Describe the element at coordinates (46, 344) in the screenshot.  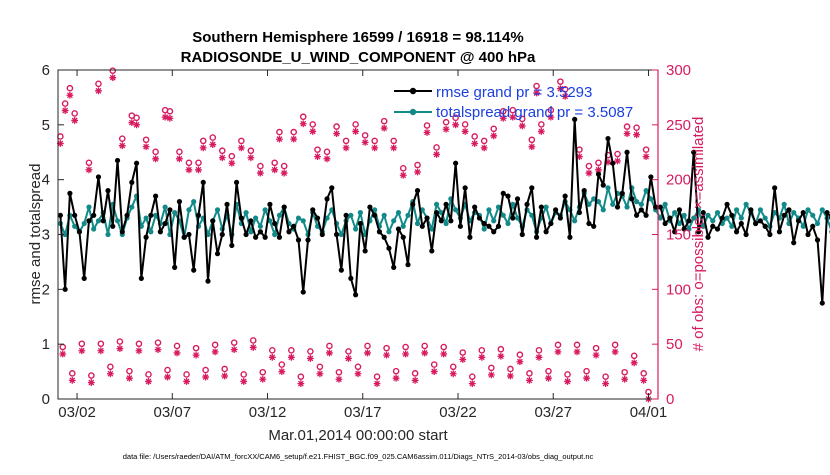
I see `y-tick-label-left: 1` at that location.